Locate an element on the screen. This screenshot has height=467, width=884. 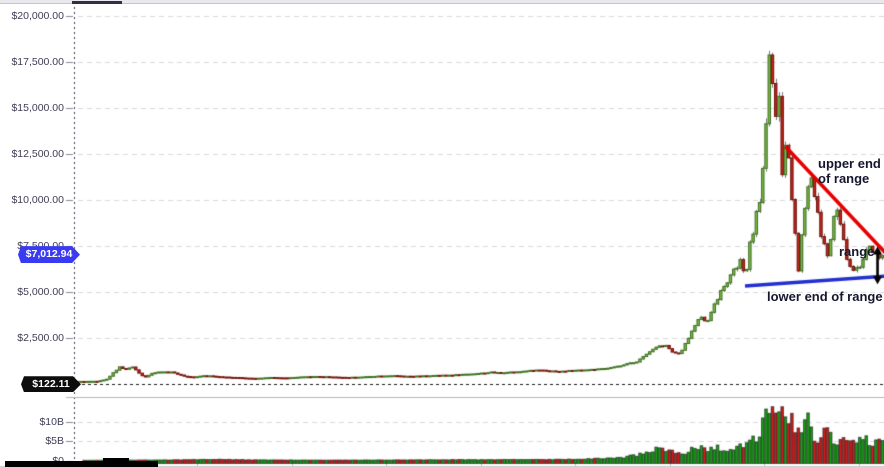
annotation-upper-line2: of range is located at coordinates (844, 178).